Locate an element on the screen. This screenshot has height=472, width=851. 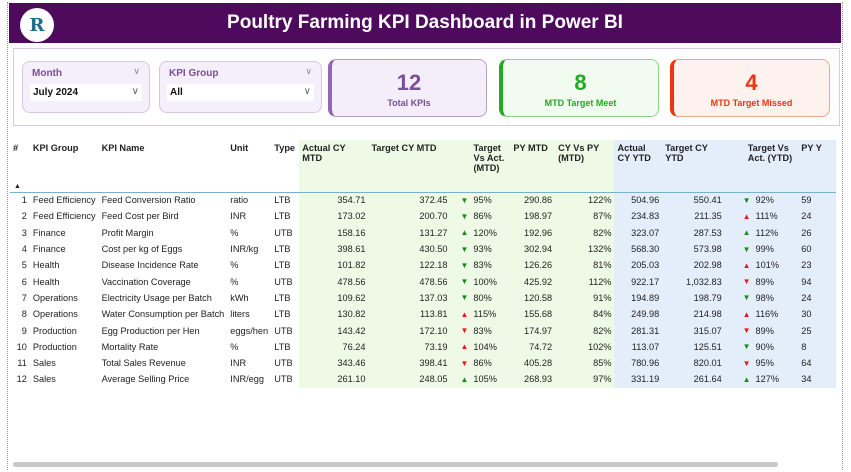
month-slicer: Month ∨ July 2024 ∨ is located at coordinates (86, 87).